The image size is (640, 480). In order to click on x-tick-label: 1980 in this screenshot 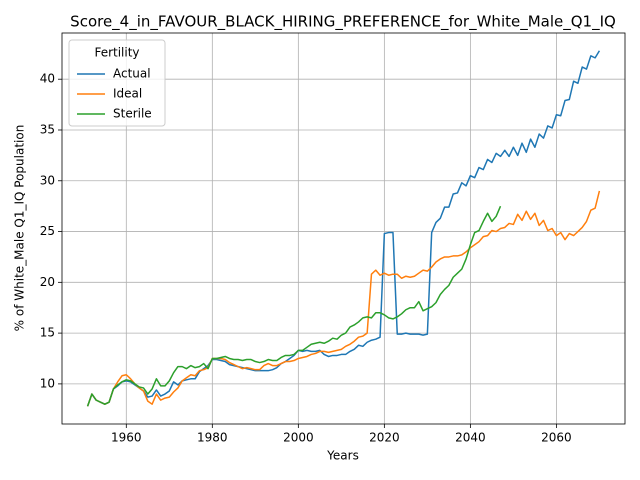, I will do `click(212, 438)`.